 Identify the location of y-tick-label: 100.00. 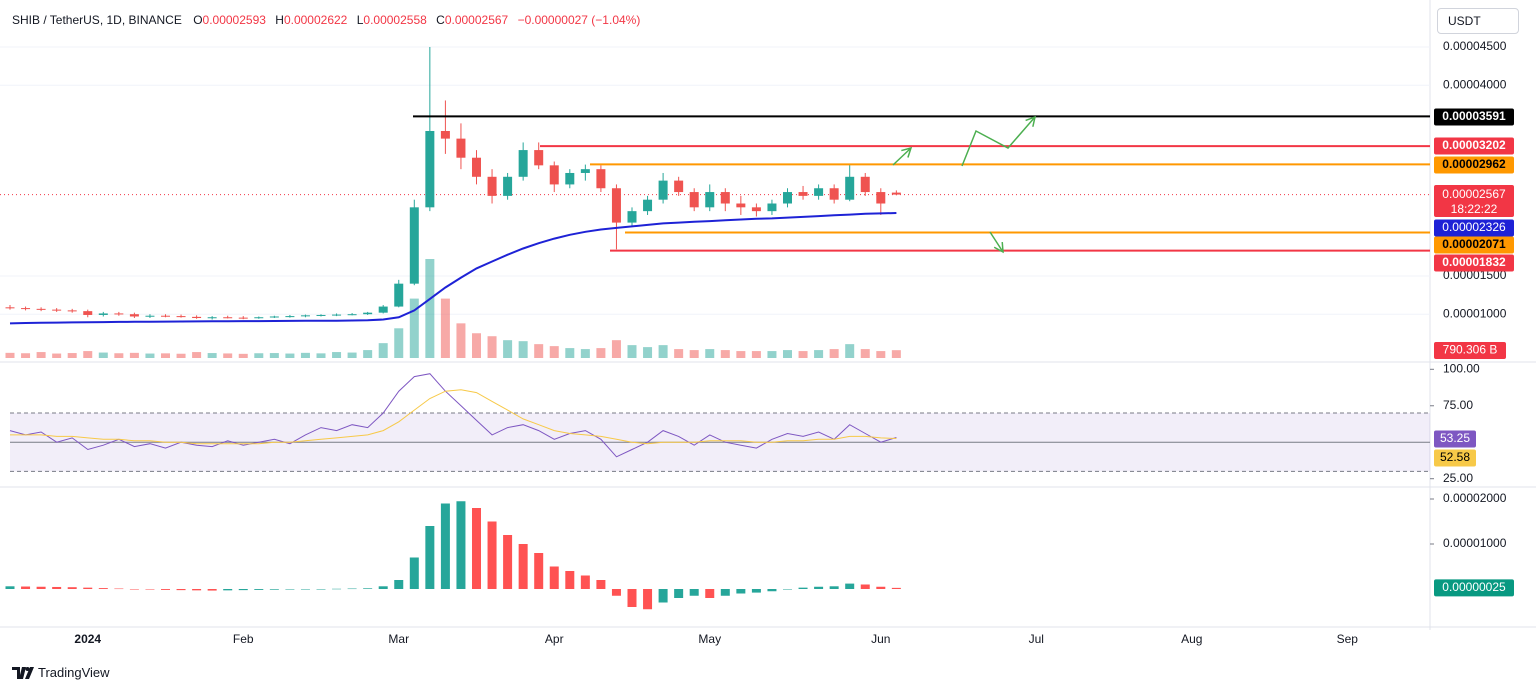
(1461, 368).